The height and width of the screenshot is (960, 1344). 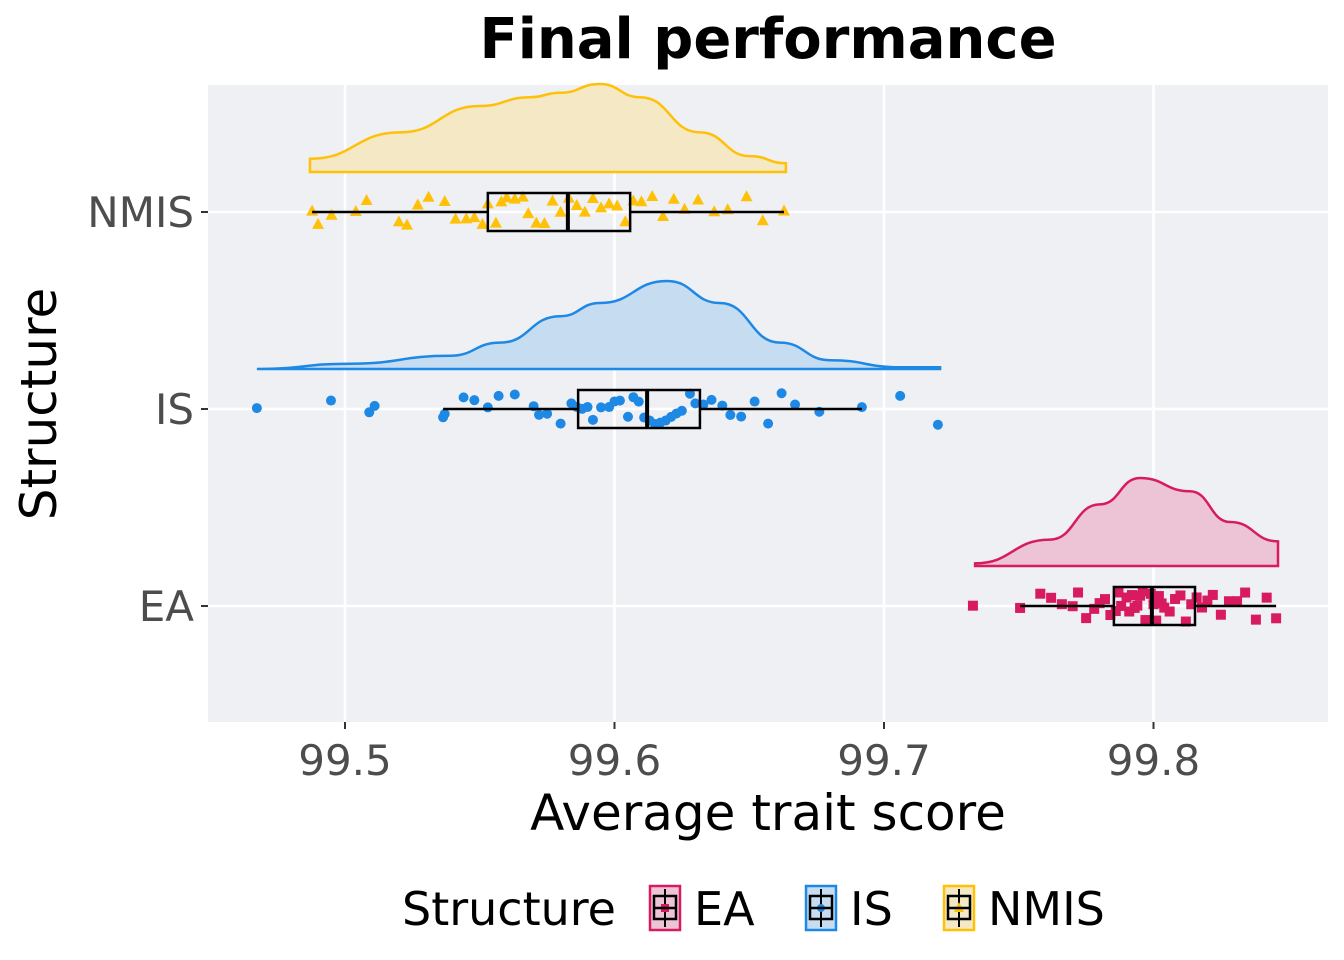 I want to click on box-nmis, so click(x=559, y=212).